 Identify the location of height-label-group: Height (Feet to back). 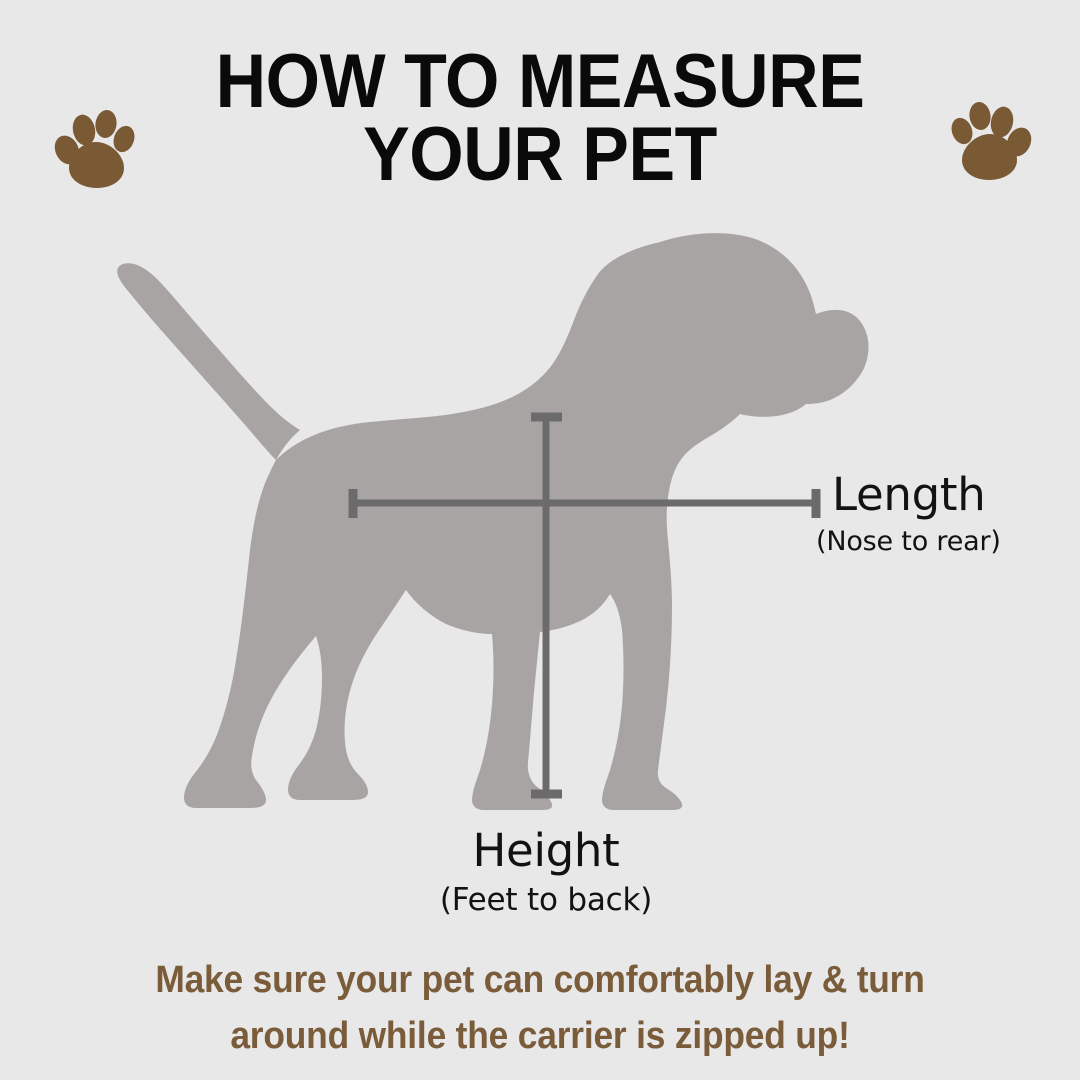
(546, 872).